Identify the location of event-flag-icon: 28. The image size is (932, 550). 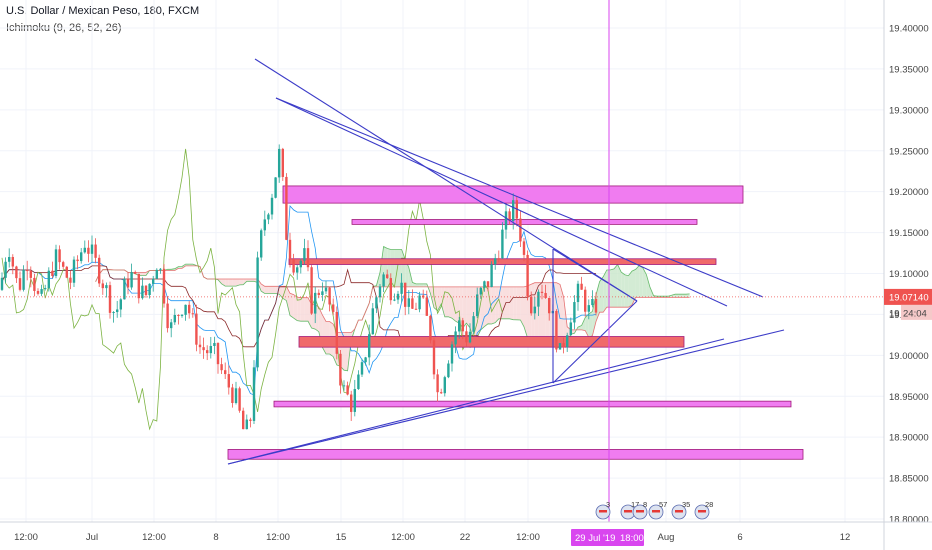
(703, 510).